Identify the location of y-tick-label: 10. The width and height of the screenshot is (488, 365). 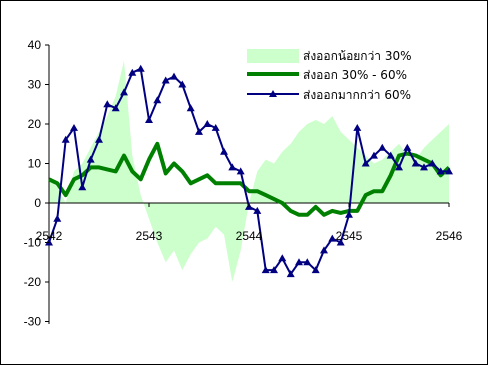
(35, 164).